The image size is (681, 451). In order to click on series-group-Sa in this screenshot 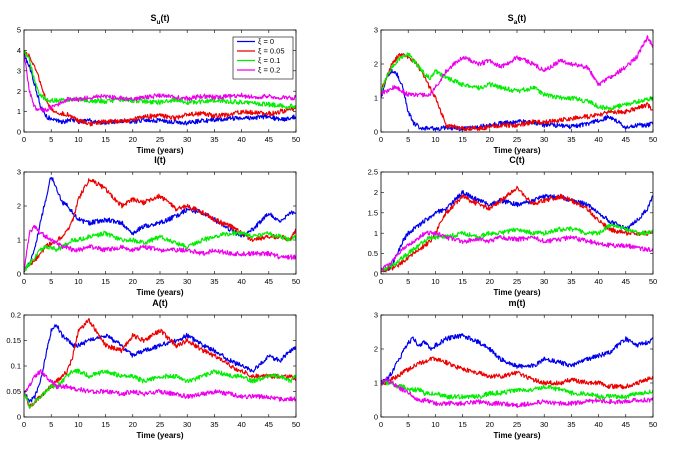, I will do `click(517, 83)`.